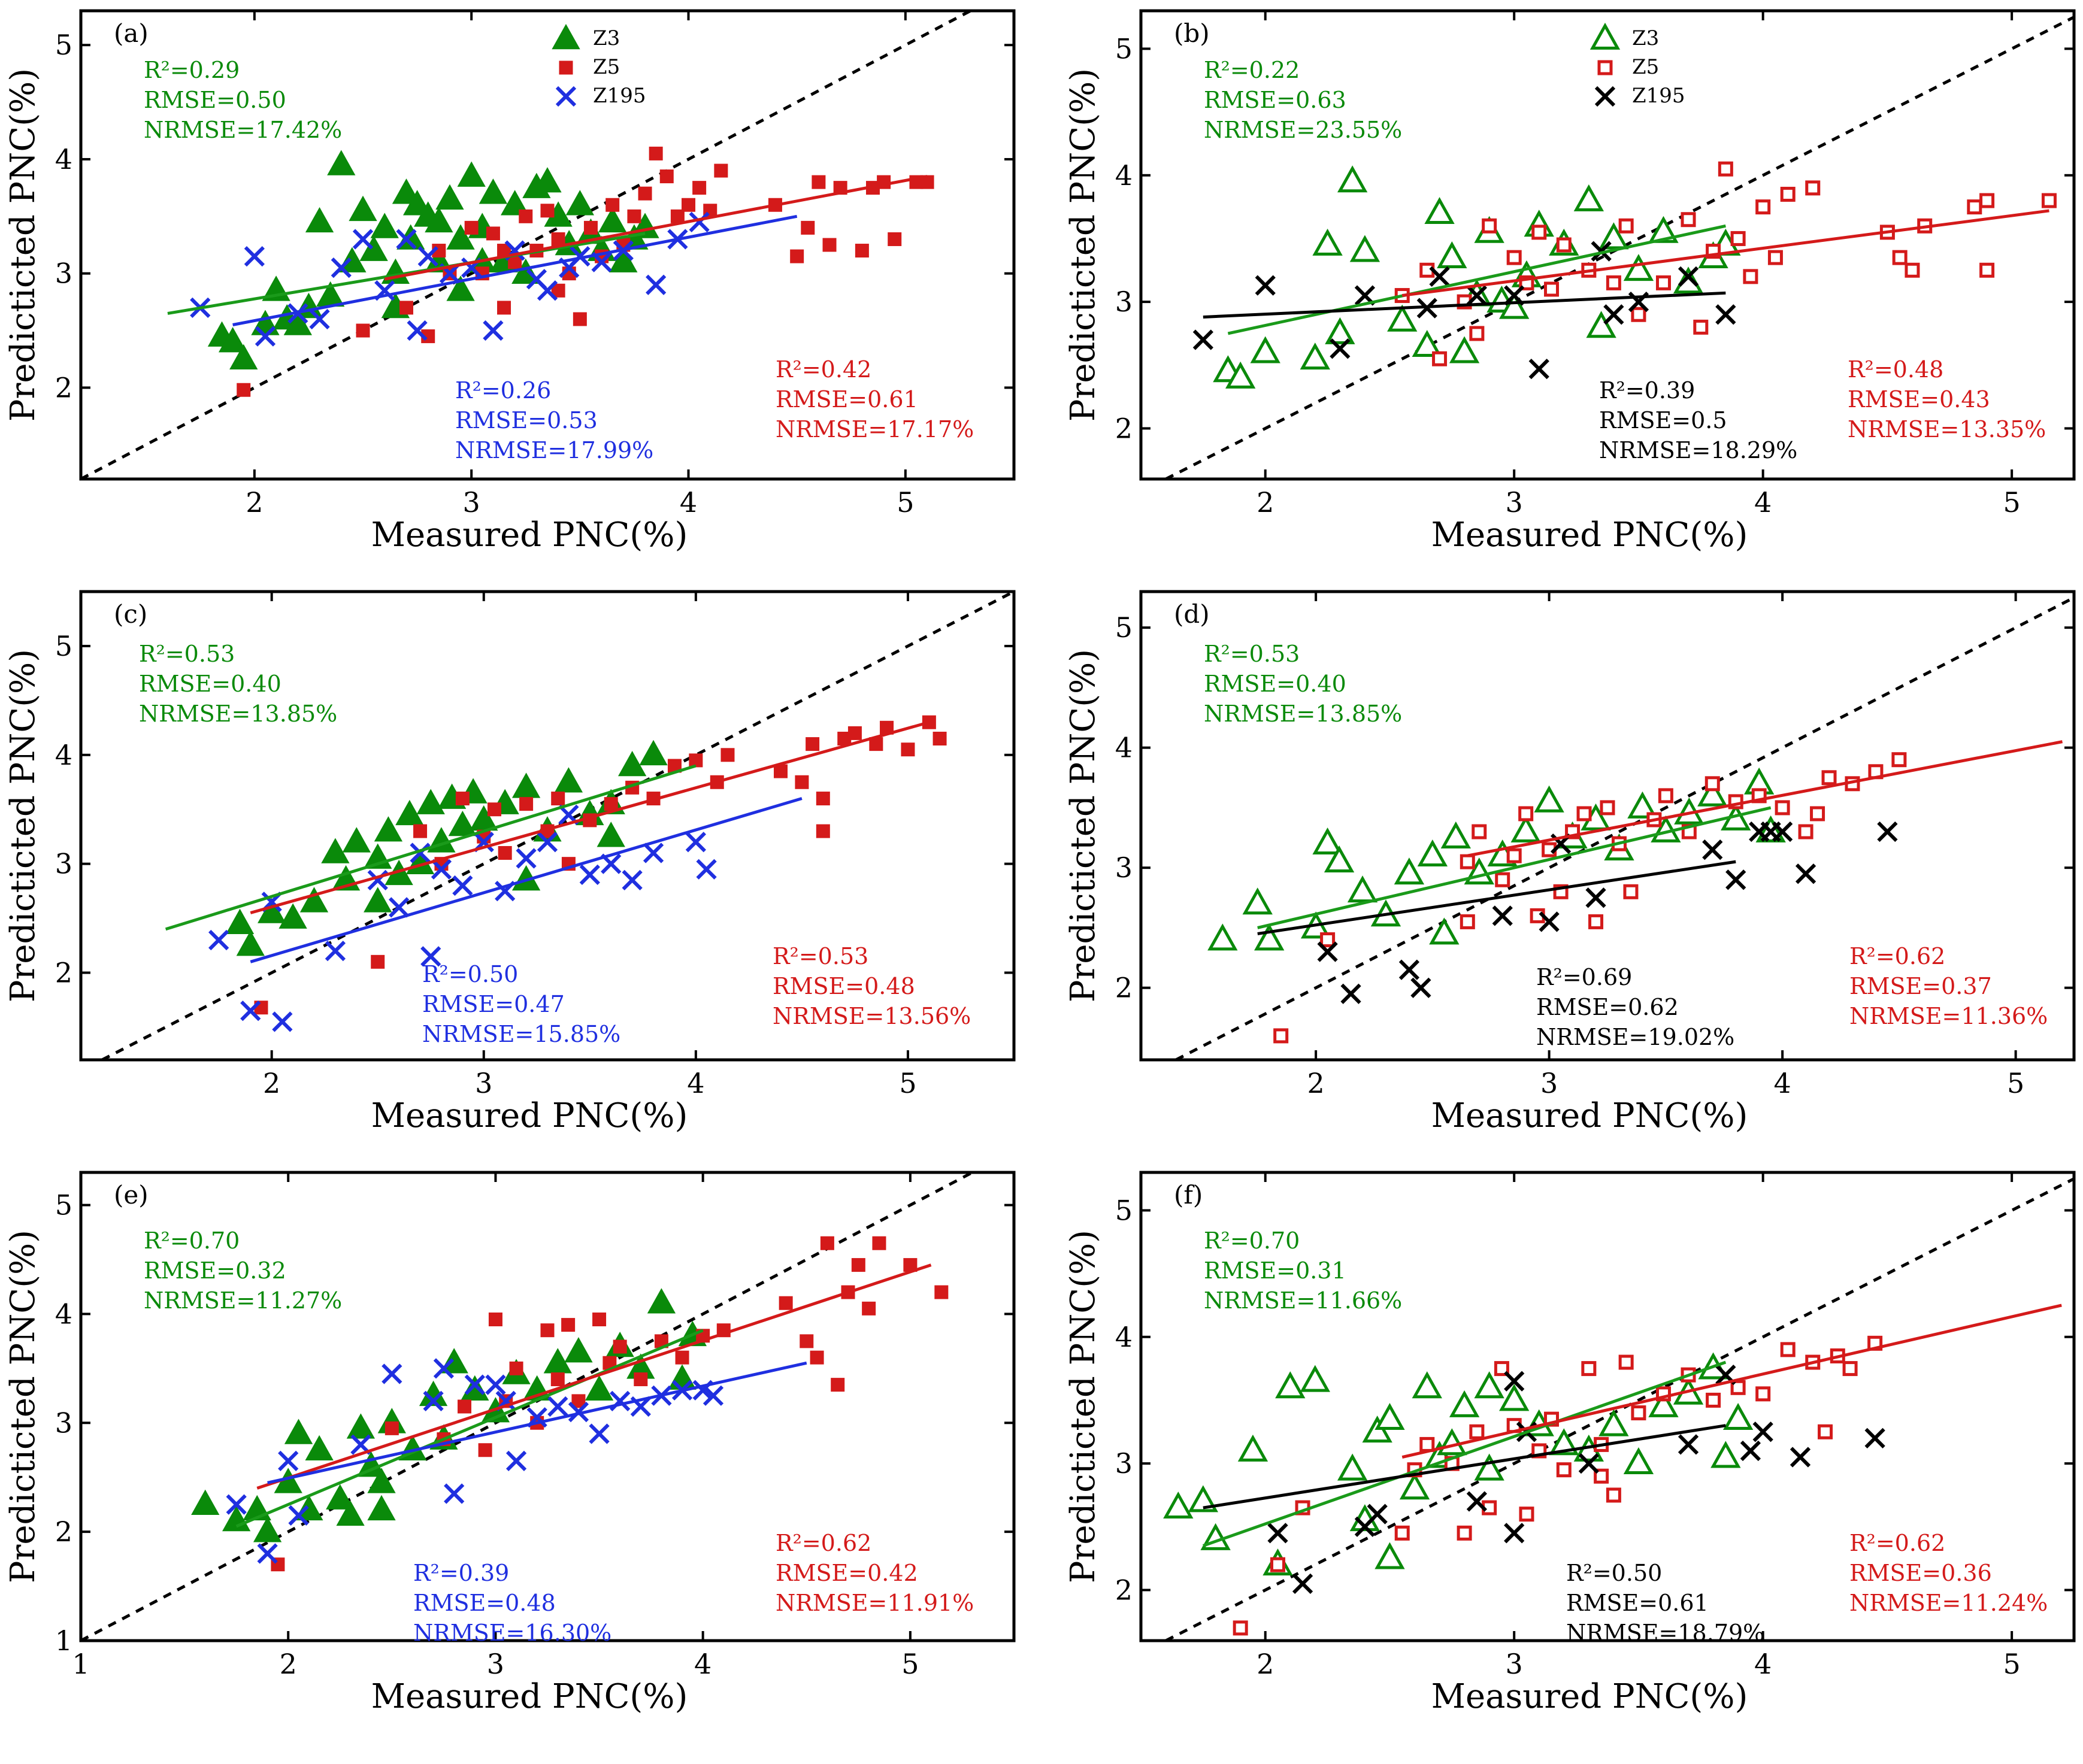  What do you see at coordinates (1645, 38) in the screenshot?
I see `legend-label: Z3` at bounding box center [1645, 38].